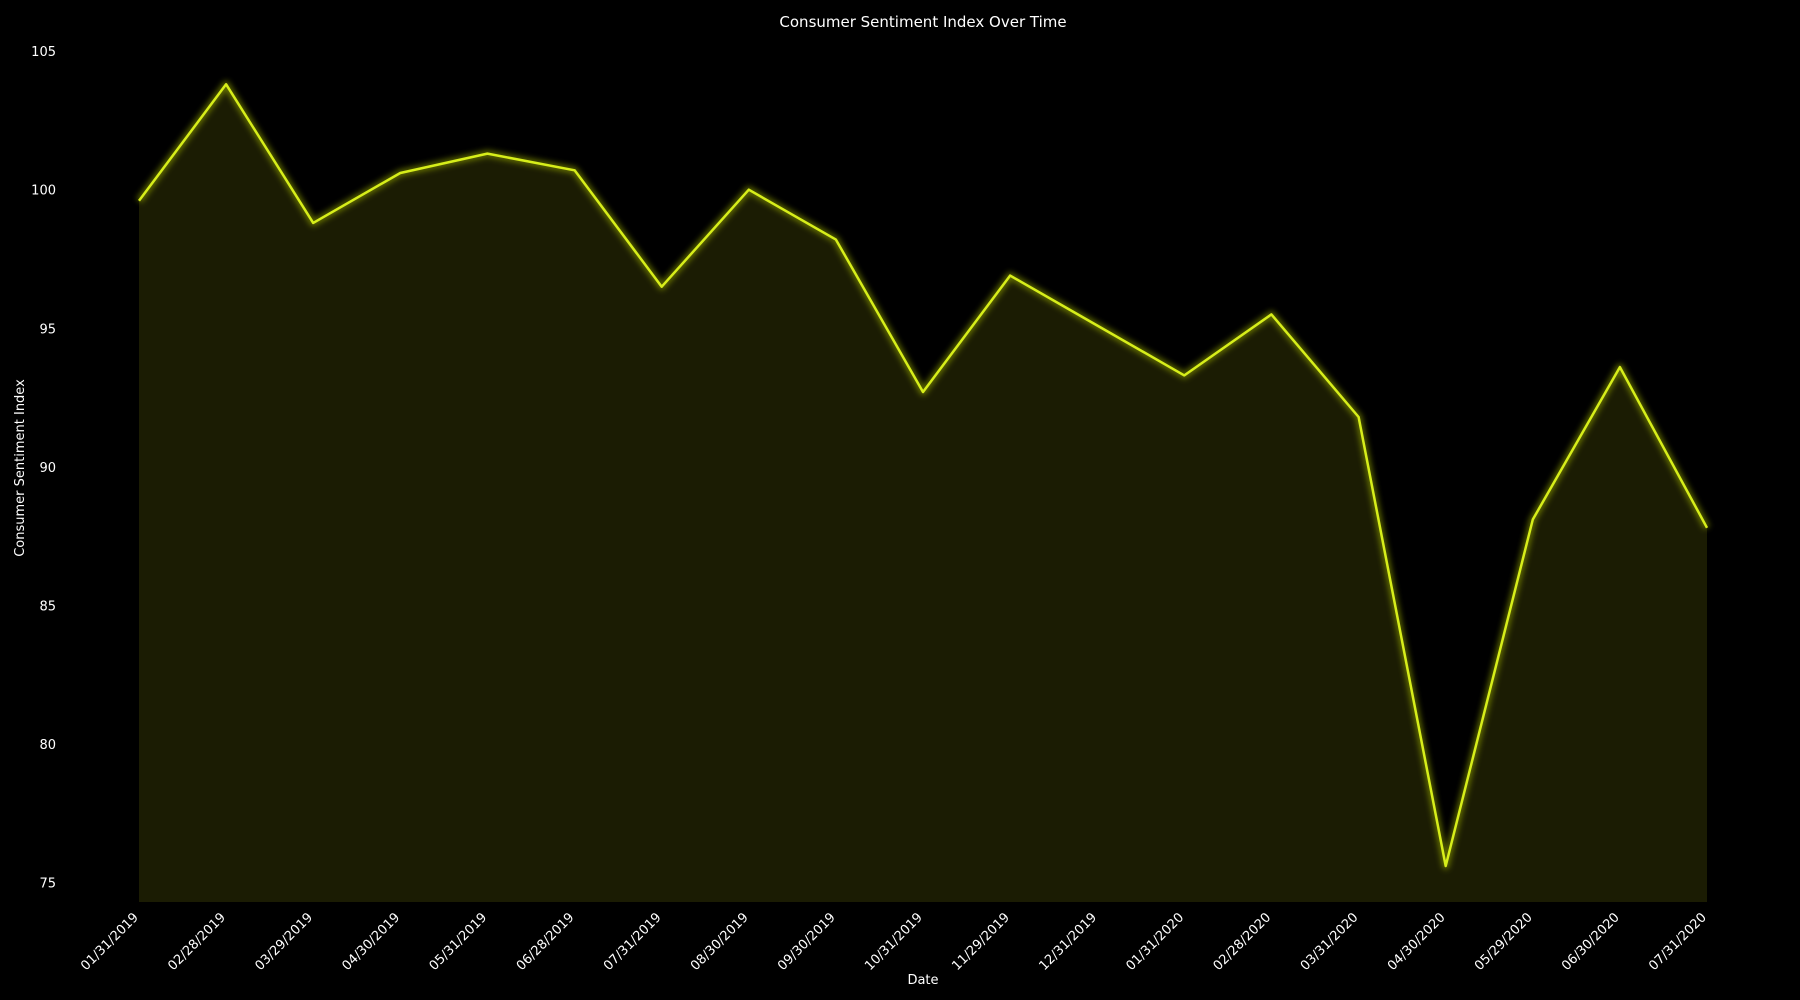  I want to click on x-tick-label: 04/30/2019, so click(372, 942).